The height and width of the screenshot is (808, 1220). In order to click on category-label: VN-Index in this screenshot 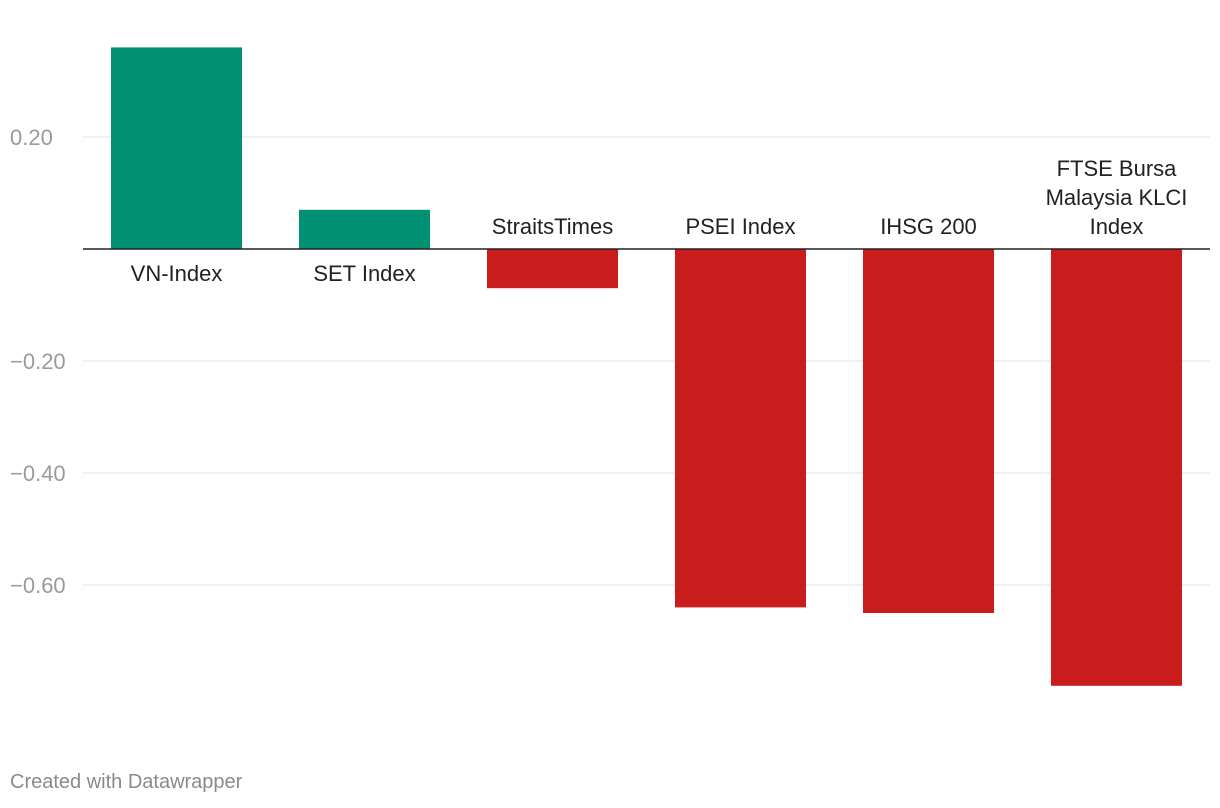, I will do `click(177, 273)`.